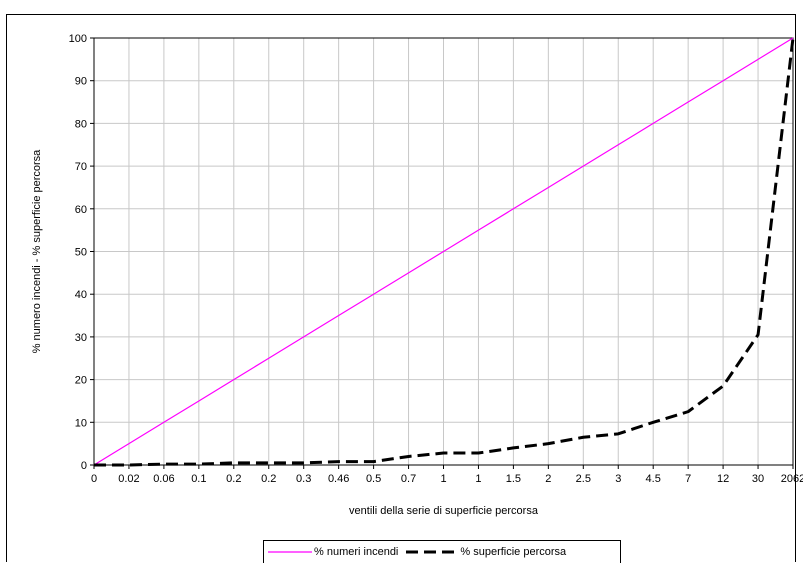 This screenshot has width=803, height=563. I want to click on legend-item-superficie: % superficie percorsa, so click(485, 552).